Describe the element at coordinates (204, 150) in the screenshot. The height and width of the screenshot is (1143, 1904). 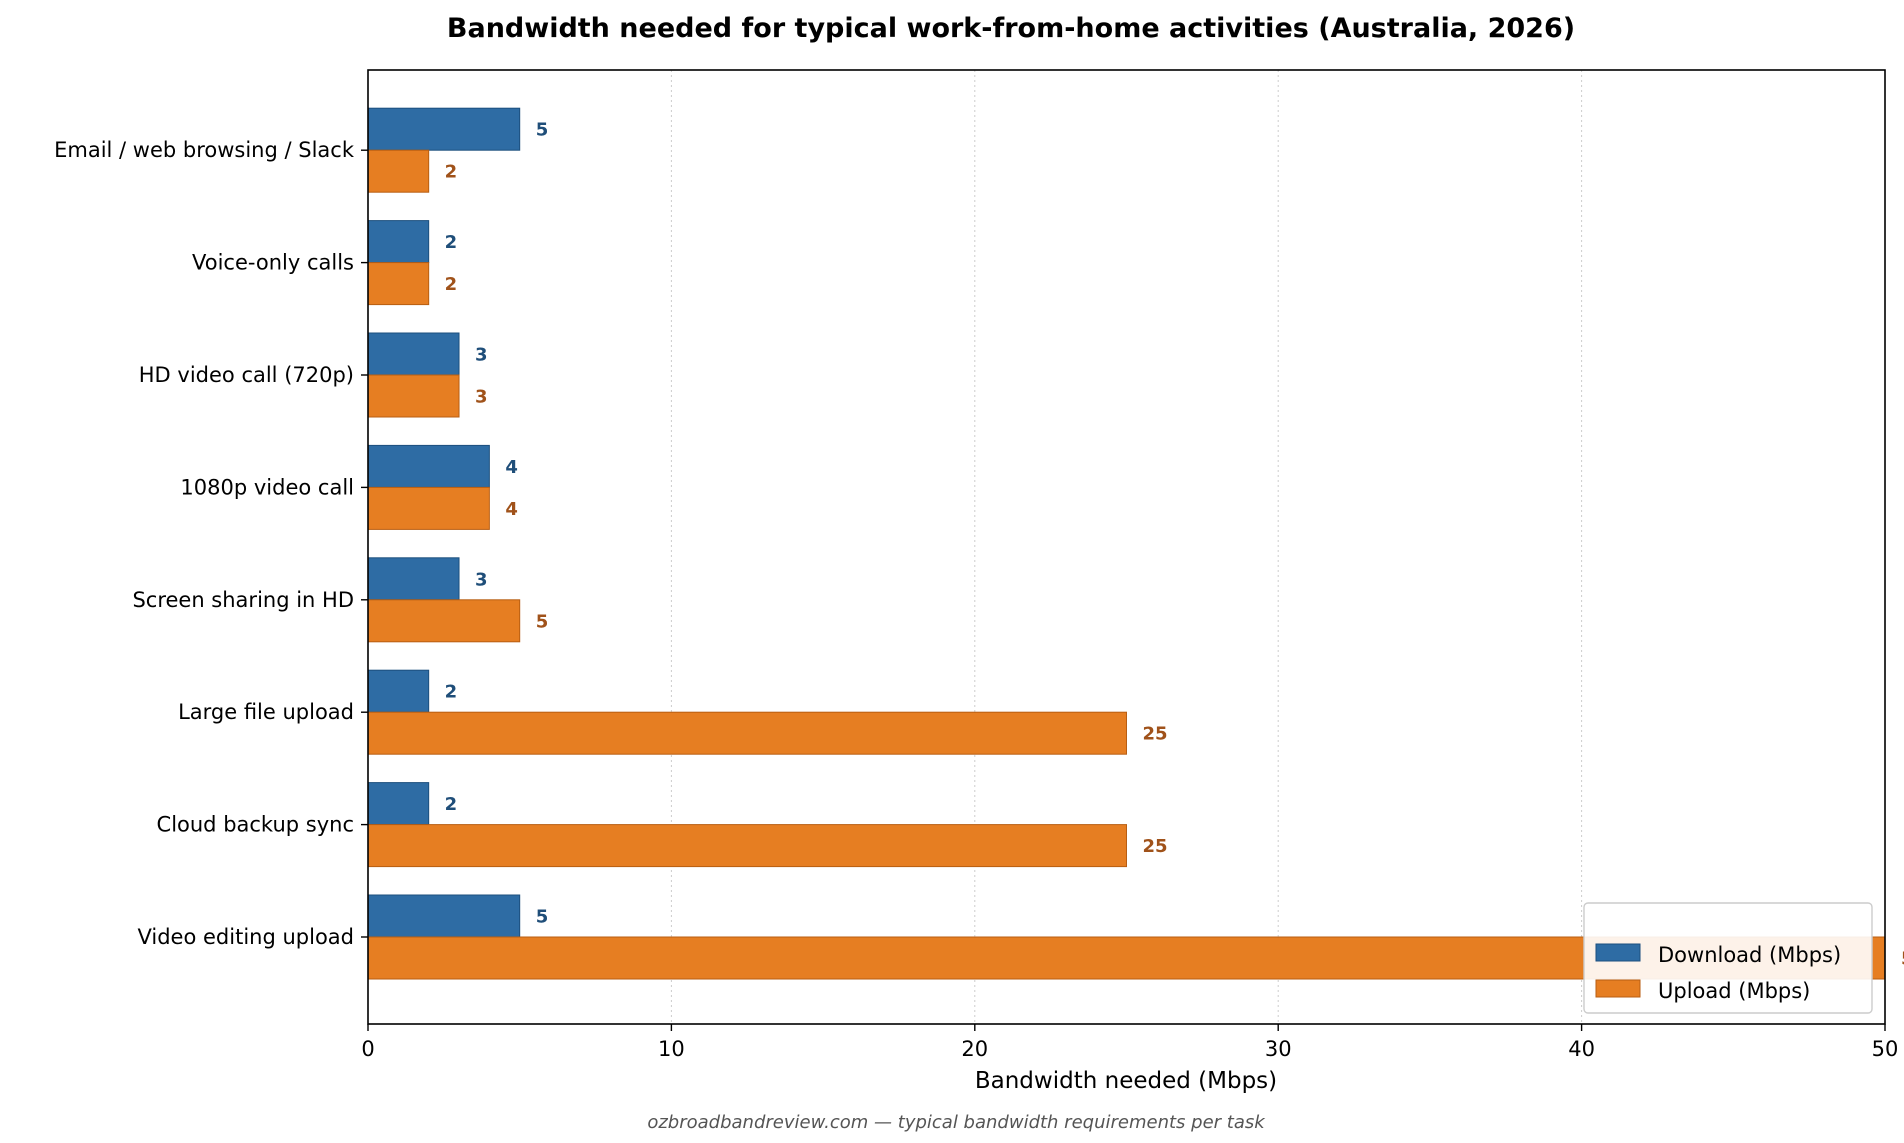
I see `y-tick-label: Email / web browsing / Slack` at that location.